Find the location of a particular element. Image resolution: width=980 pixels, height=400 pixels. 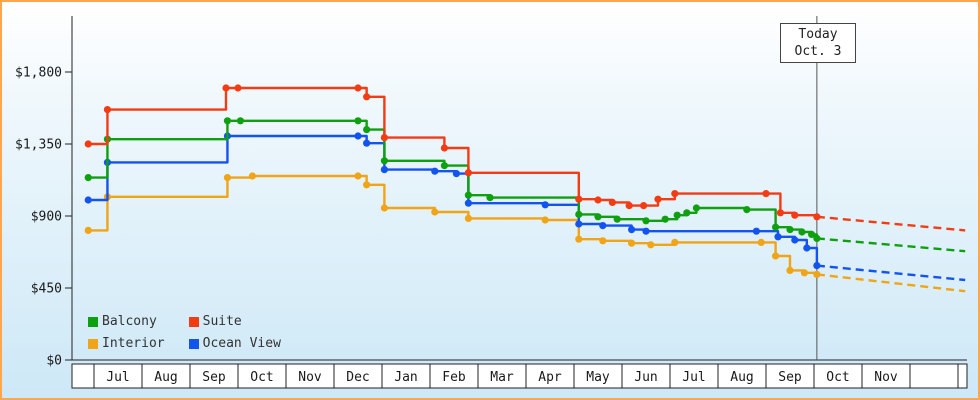

interior-color-swatch is located at coordinates (93, 343).